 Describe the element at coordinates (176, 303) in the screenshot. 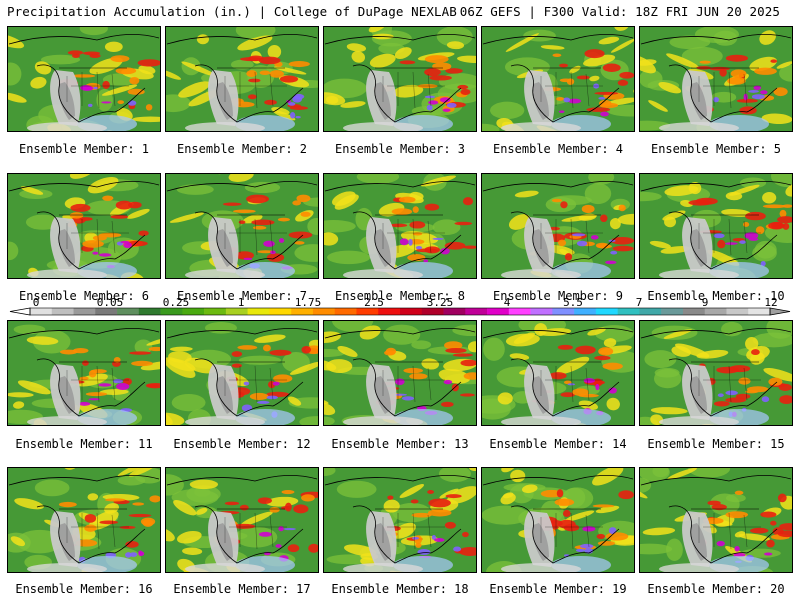

I see `colorbar-tick-label: 0.25` at that location.